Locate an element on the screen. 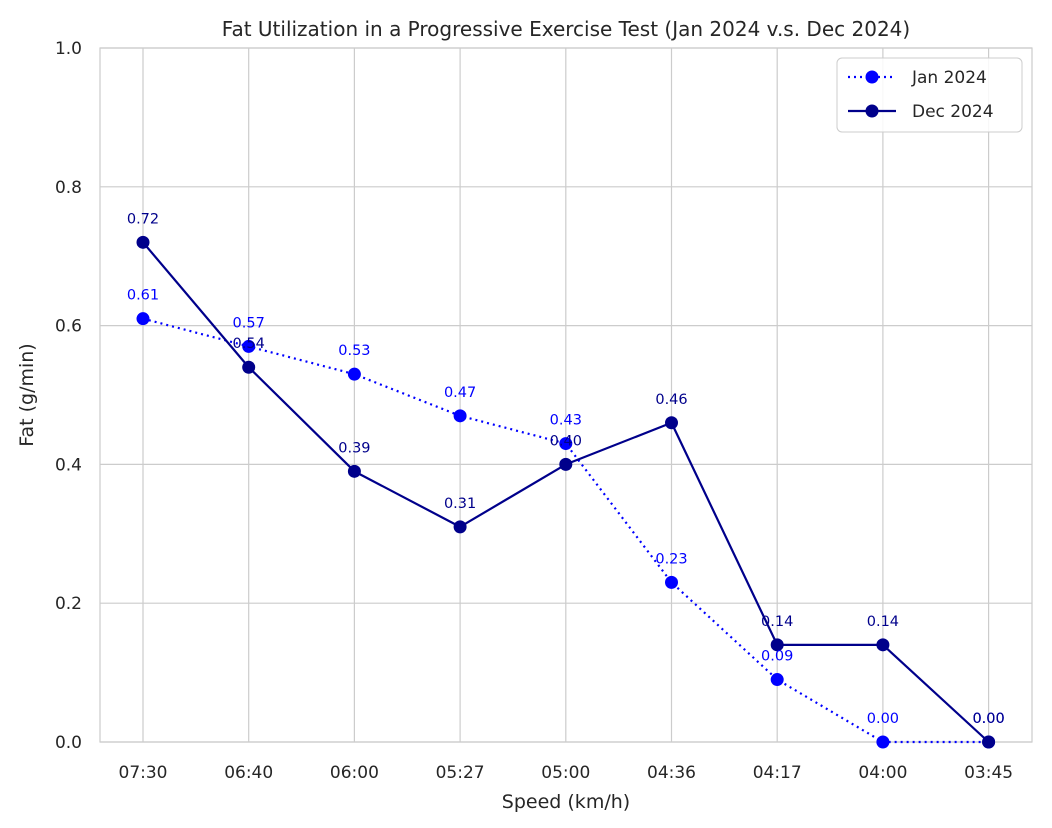 This screenshot has height=828, width=1052. x-tick-label: 04:00 is located at coordinates (882, 773).